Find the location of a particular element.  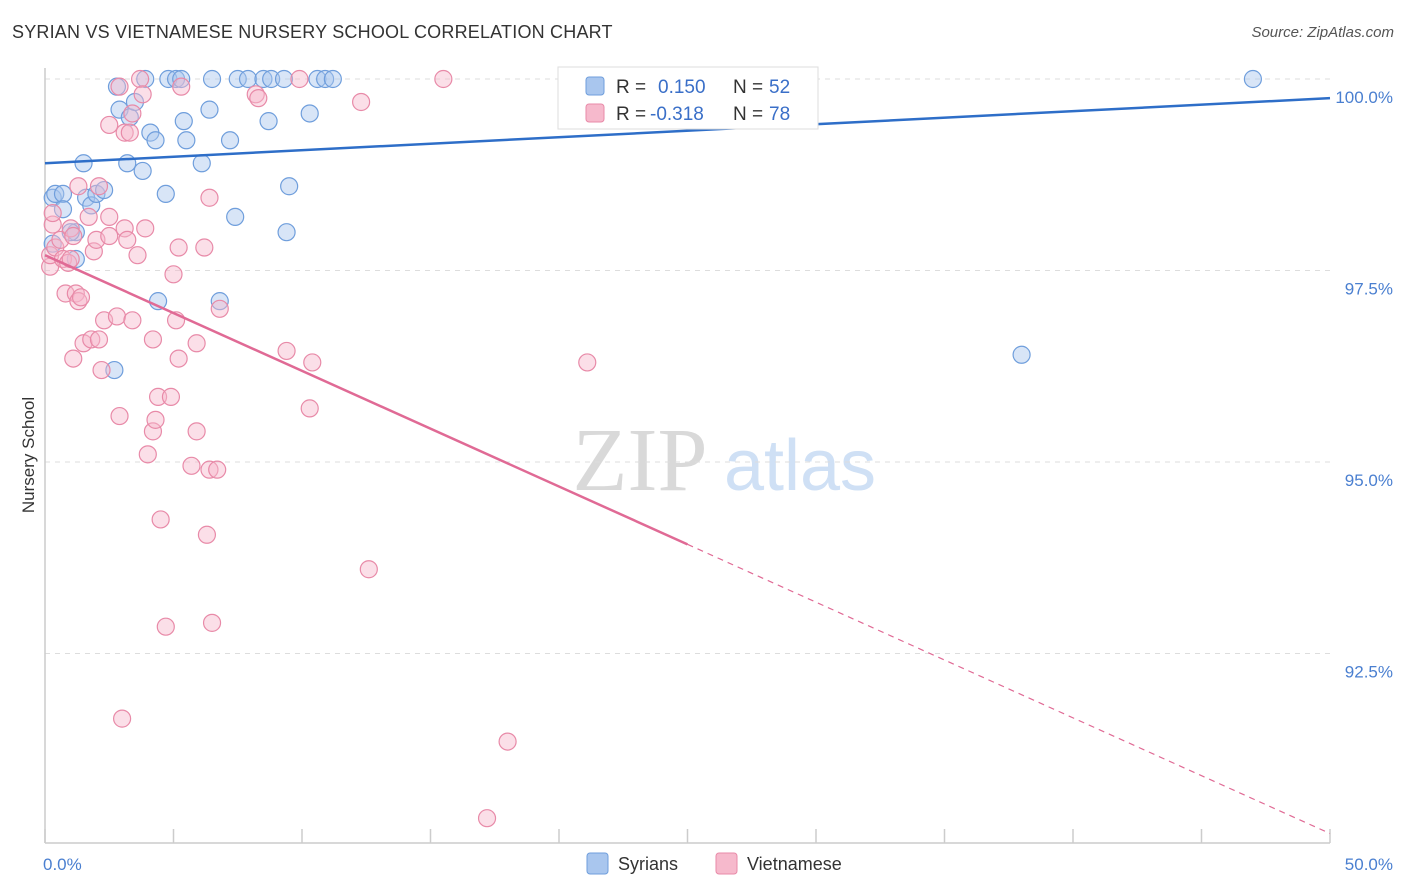

bottom-legend-swatch-vietnamese is located at coordinates (726, 863).